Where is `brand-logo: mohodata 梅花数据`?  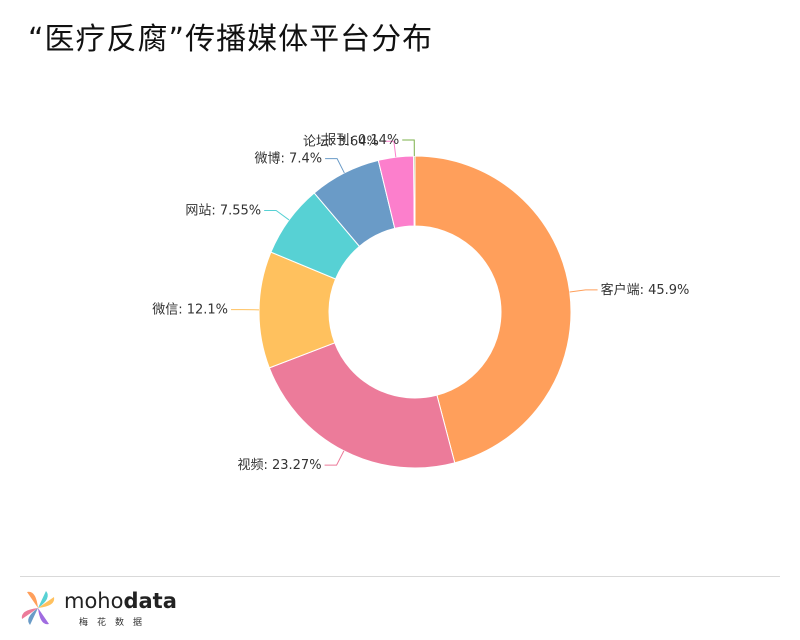 brand-logo: mohodata 梅花数据 is located at coordinates (118, 610).